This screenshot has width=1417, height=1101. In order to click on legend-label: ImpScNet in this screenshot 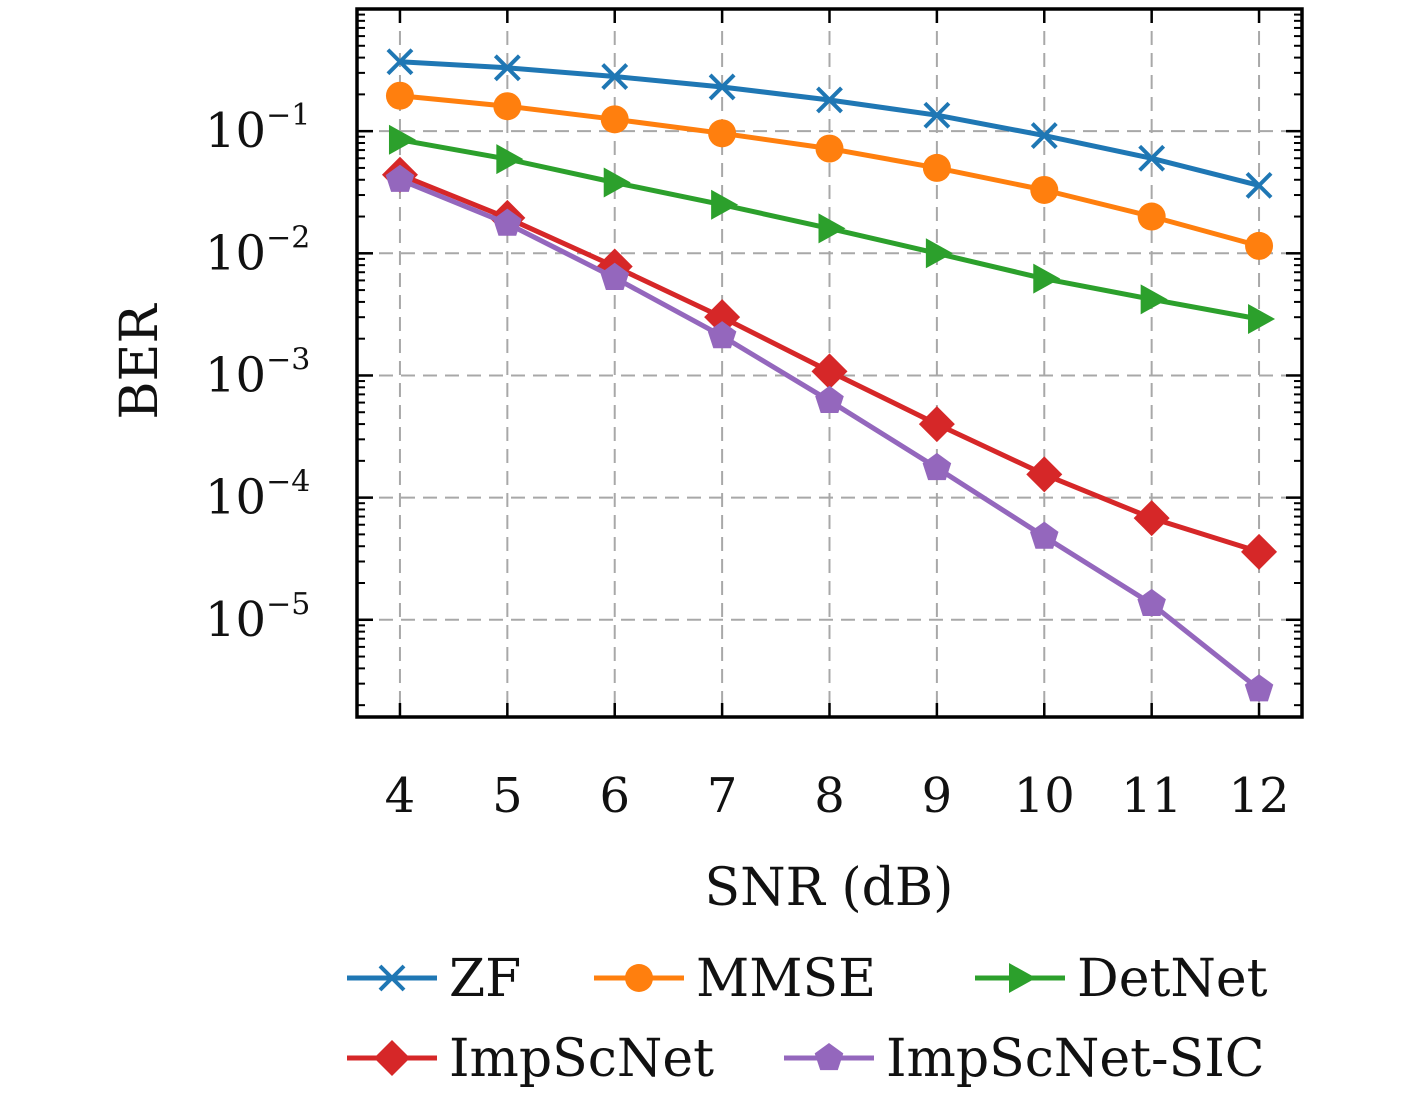, I will do `click(581, 1059)`.